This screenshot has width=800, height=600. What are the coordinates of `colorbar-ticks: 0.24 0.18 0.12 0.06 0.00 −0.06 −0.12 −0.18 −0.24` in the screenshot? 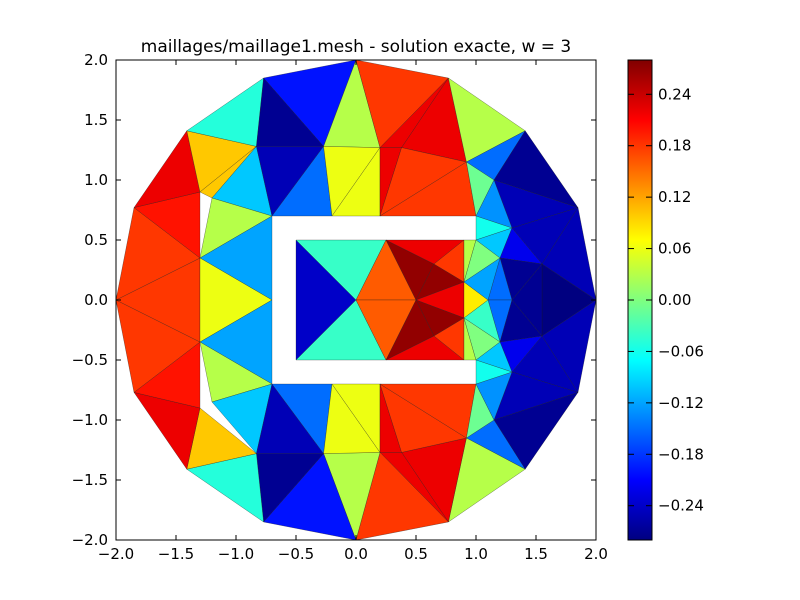 It's located at (666, 300).